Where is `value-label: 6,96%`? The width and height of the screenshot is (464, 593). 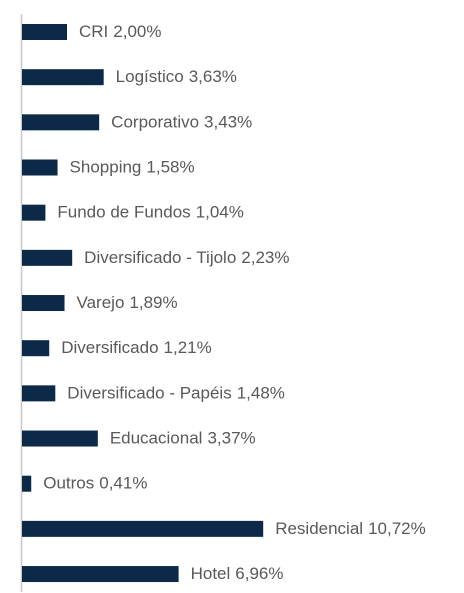
value-label: 6,96% is located at coordinates (259, 574).